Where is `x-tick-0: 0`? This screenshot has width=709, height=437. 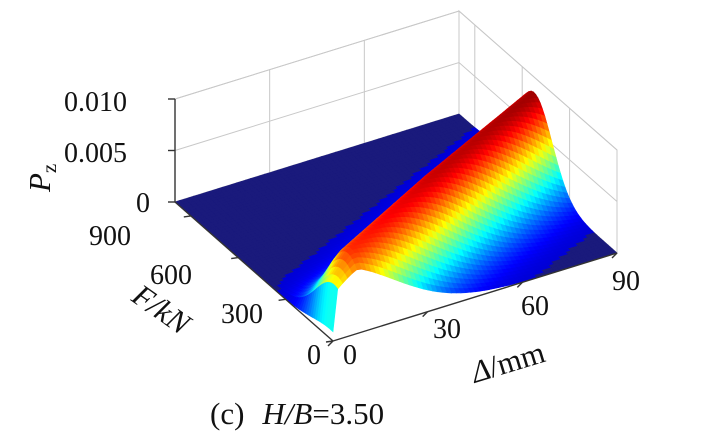 x-tick-0: 0 is located at coordinates (350, 355).